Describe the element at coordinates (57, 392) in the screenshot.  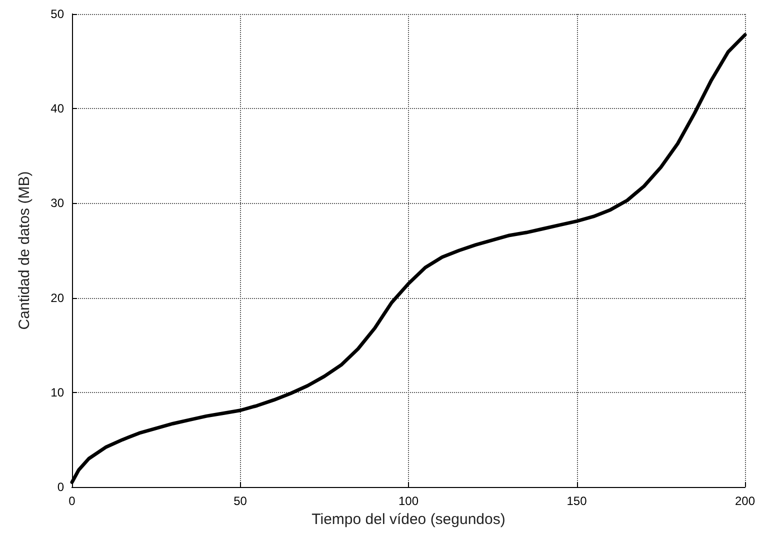
I see `y-tick-label: 10` at that location.